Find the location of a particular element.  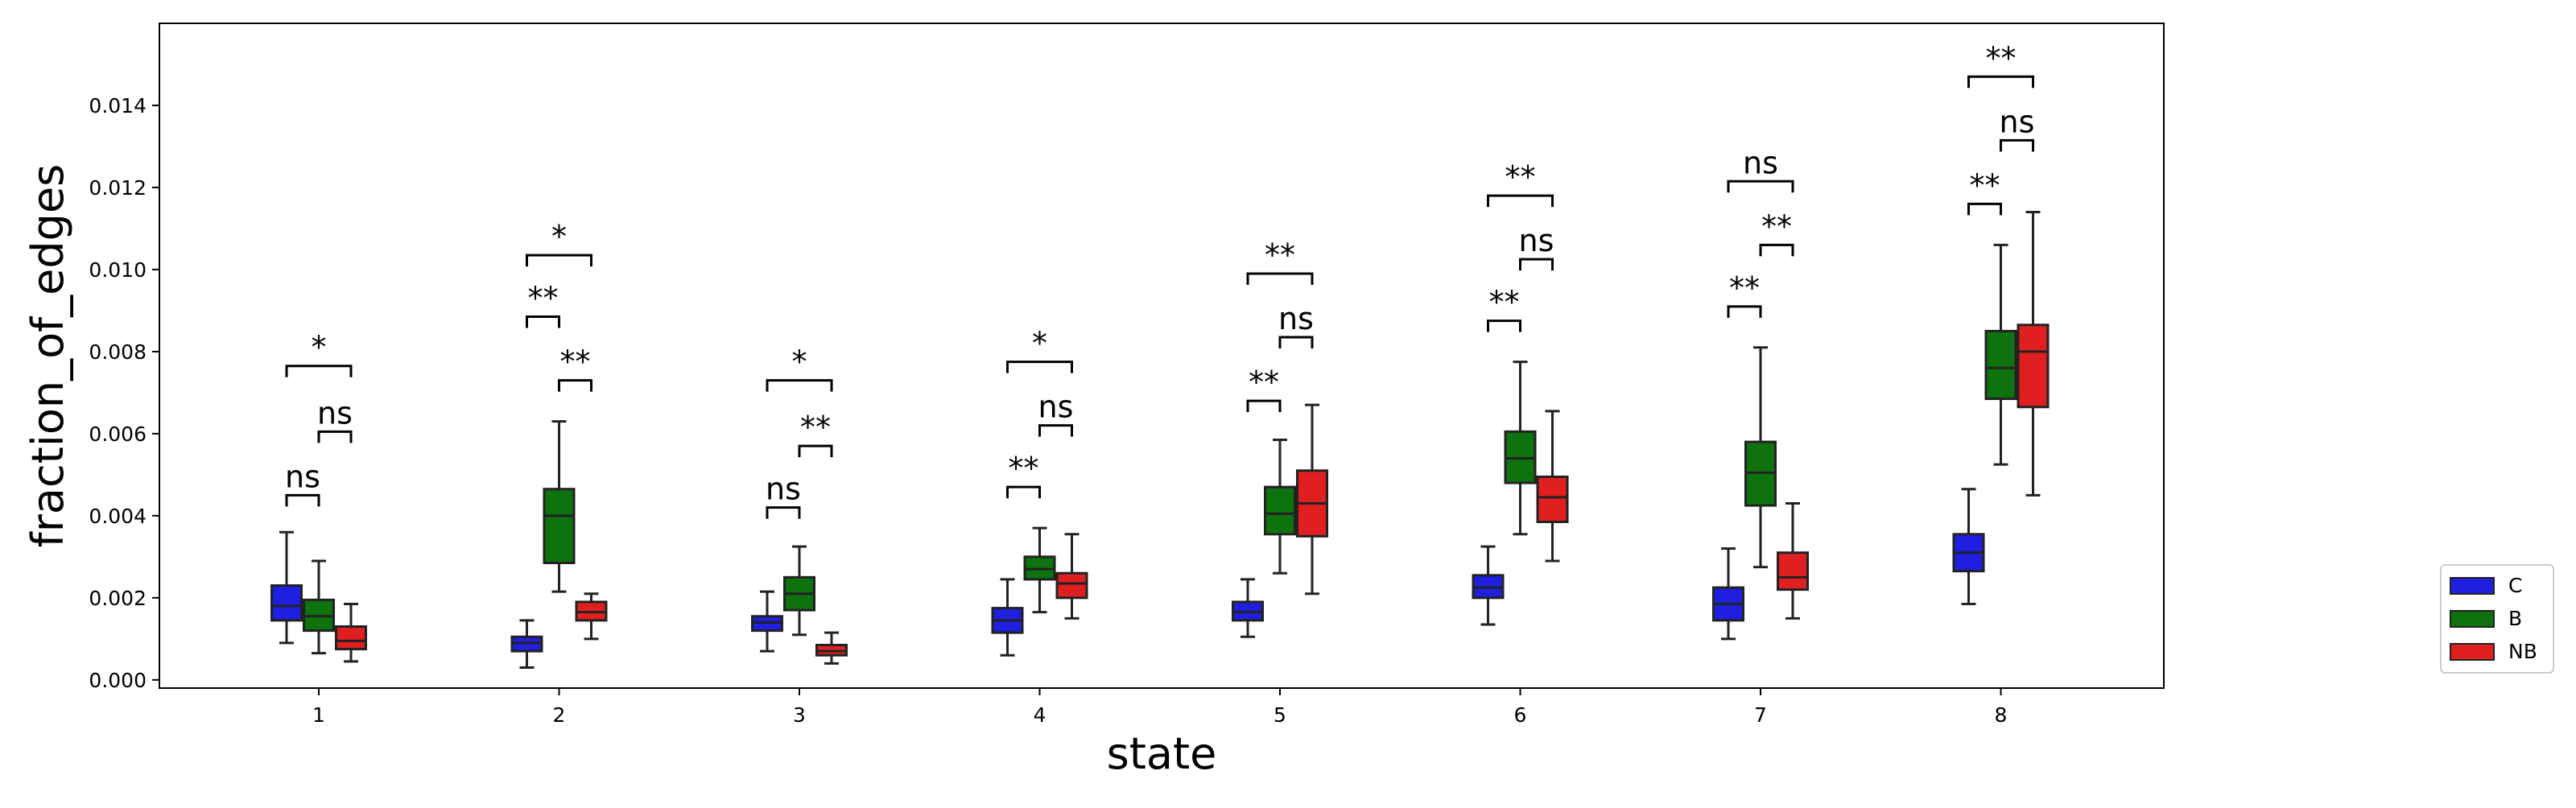

legend: CB NB is located at coordinates (2497, 619).